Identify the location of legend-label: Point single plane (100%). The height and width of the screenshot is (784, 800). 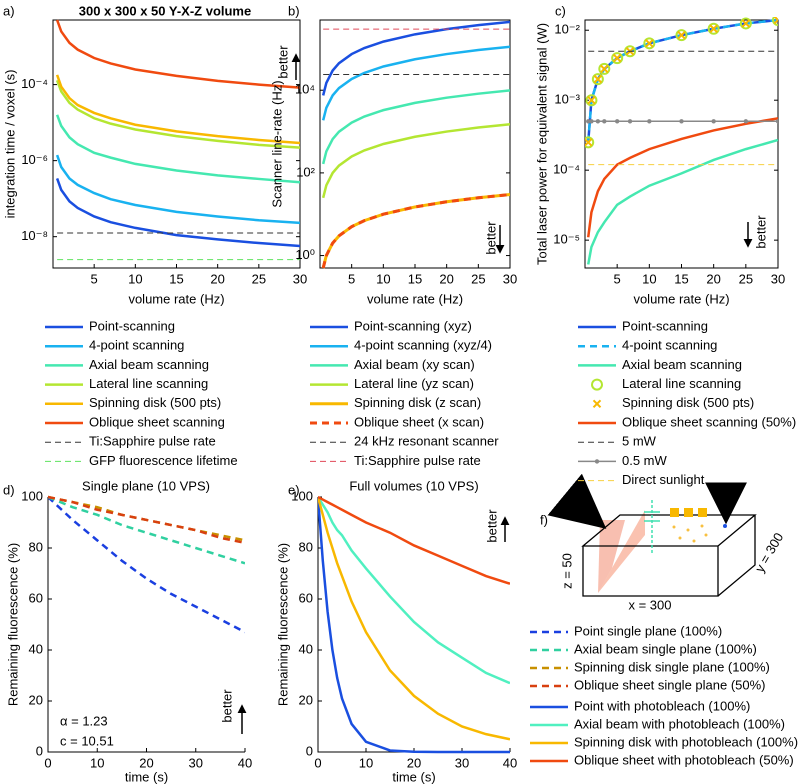
(648, 630).